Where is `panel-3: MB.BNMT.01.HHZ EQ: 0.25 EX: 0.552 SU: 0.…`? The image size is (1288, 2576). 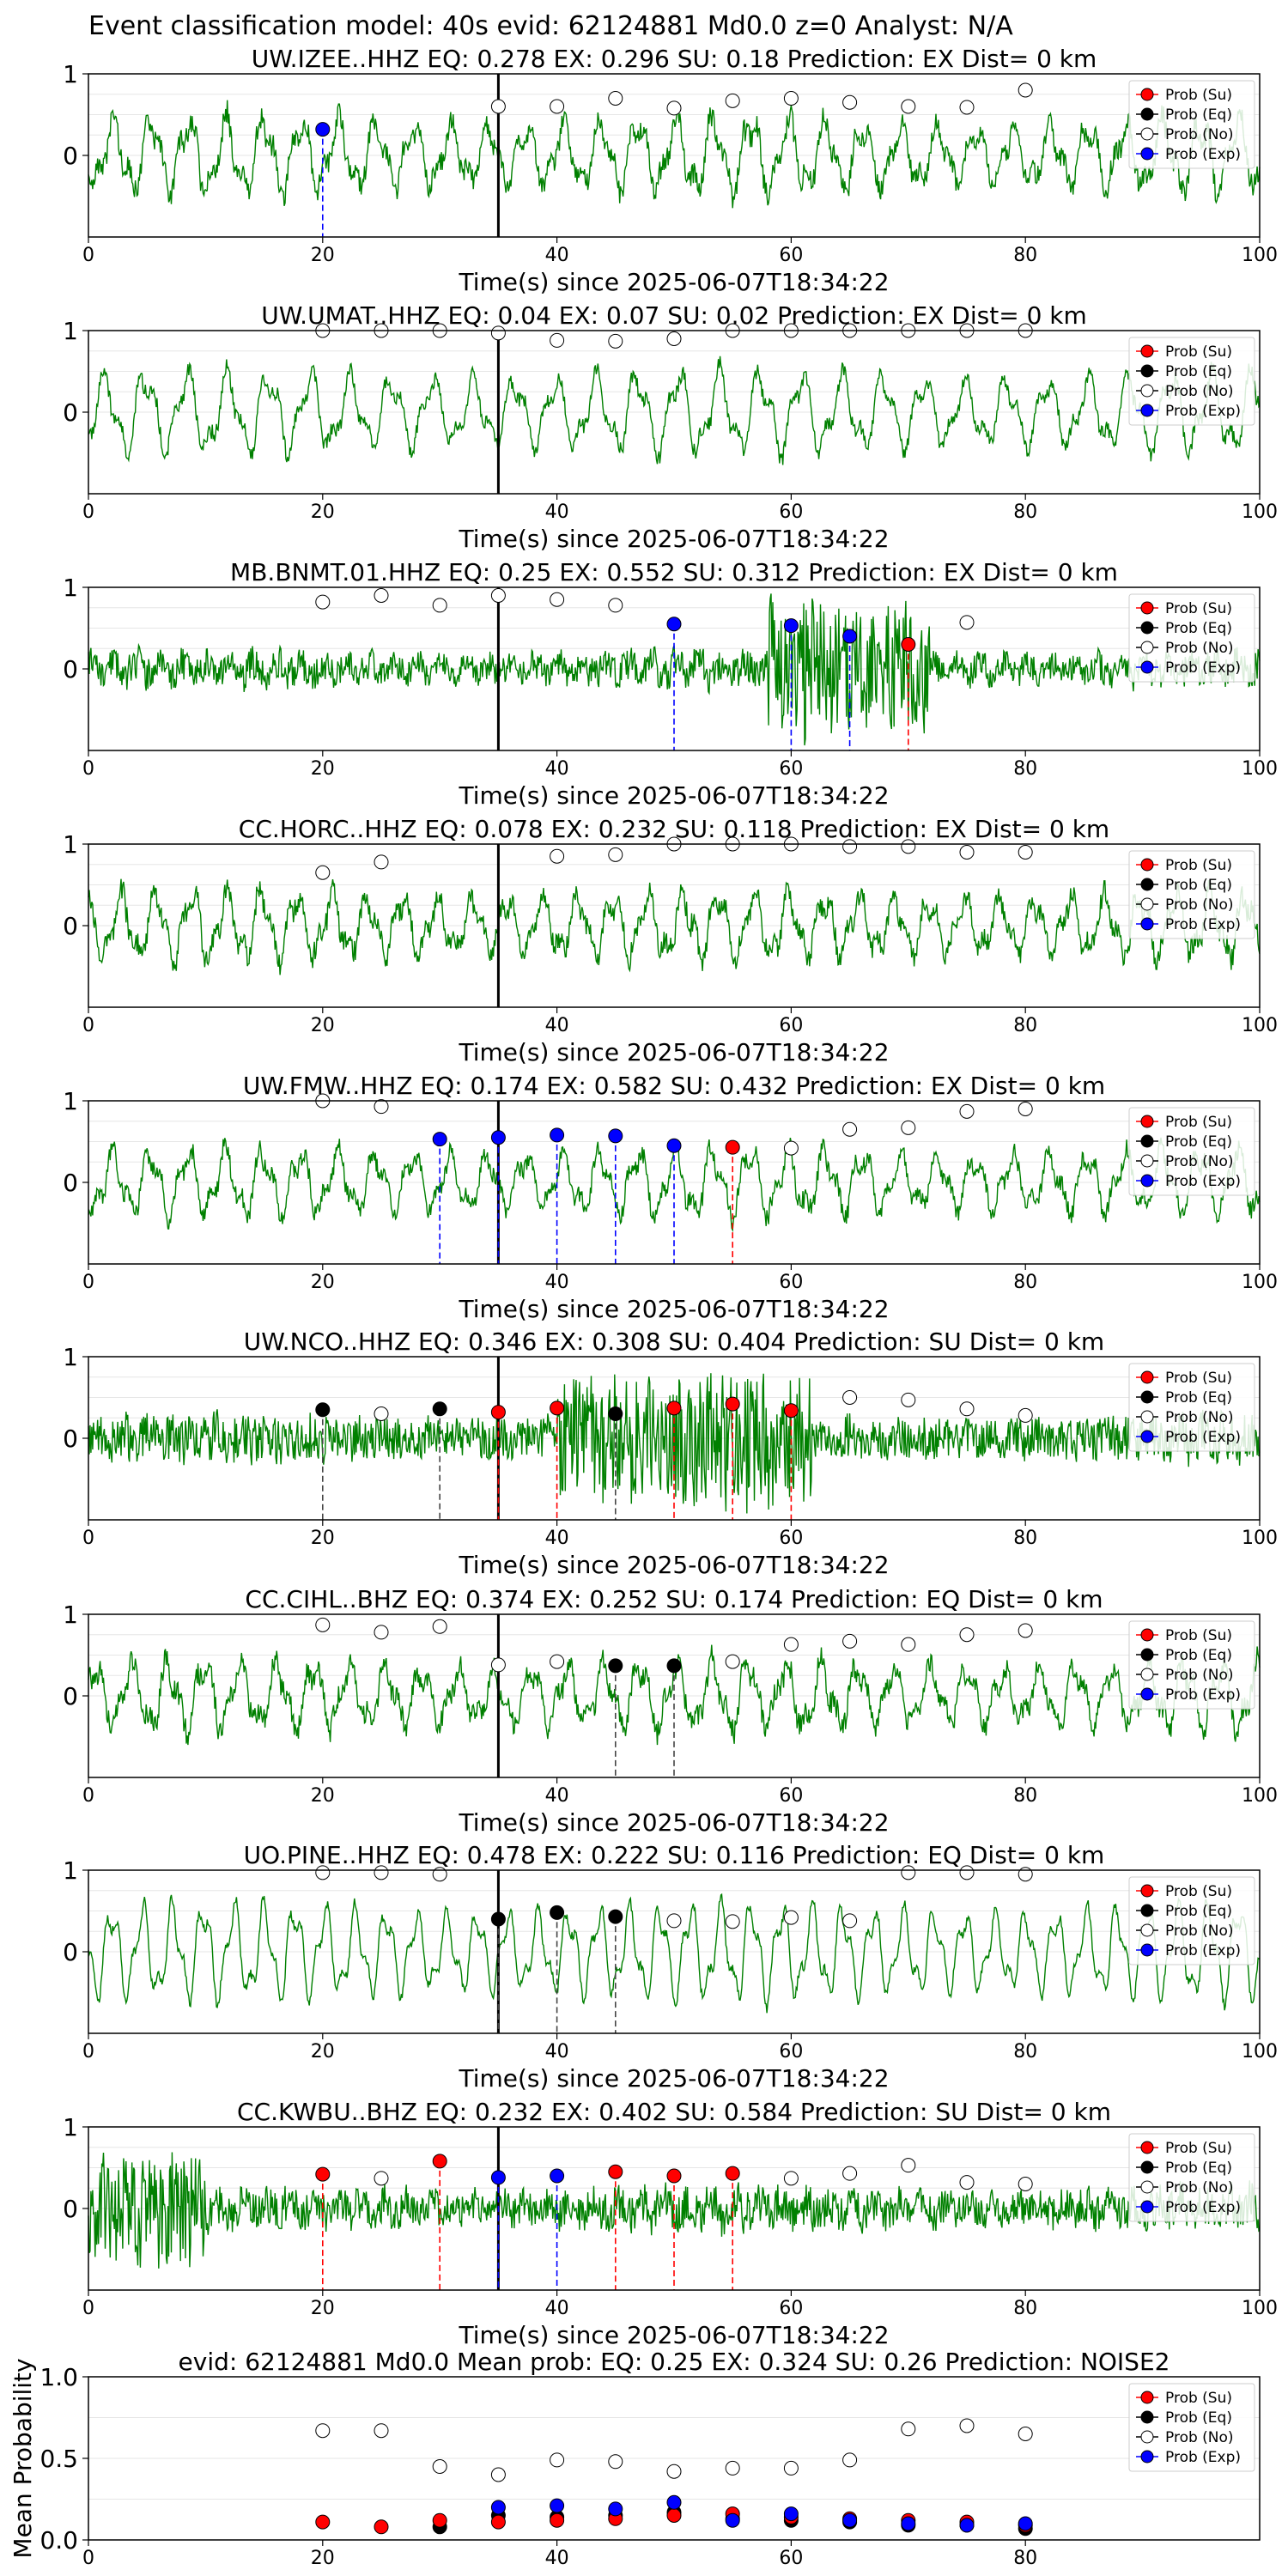
panel-3: MB.BNMT.01.HHZ EQ: 0.25 EX: 0.552 SU: 0.… is located at coordinates (671, 684).